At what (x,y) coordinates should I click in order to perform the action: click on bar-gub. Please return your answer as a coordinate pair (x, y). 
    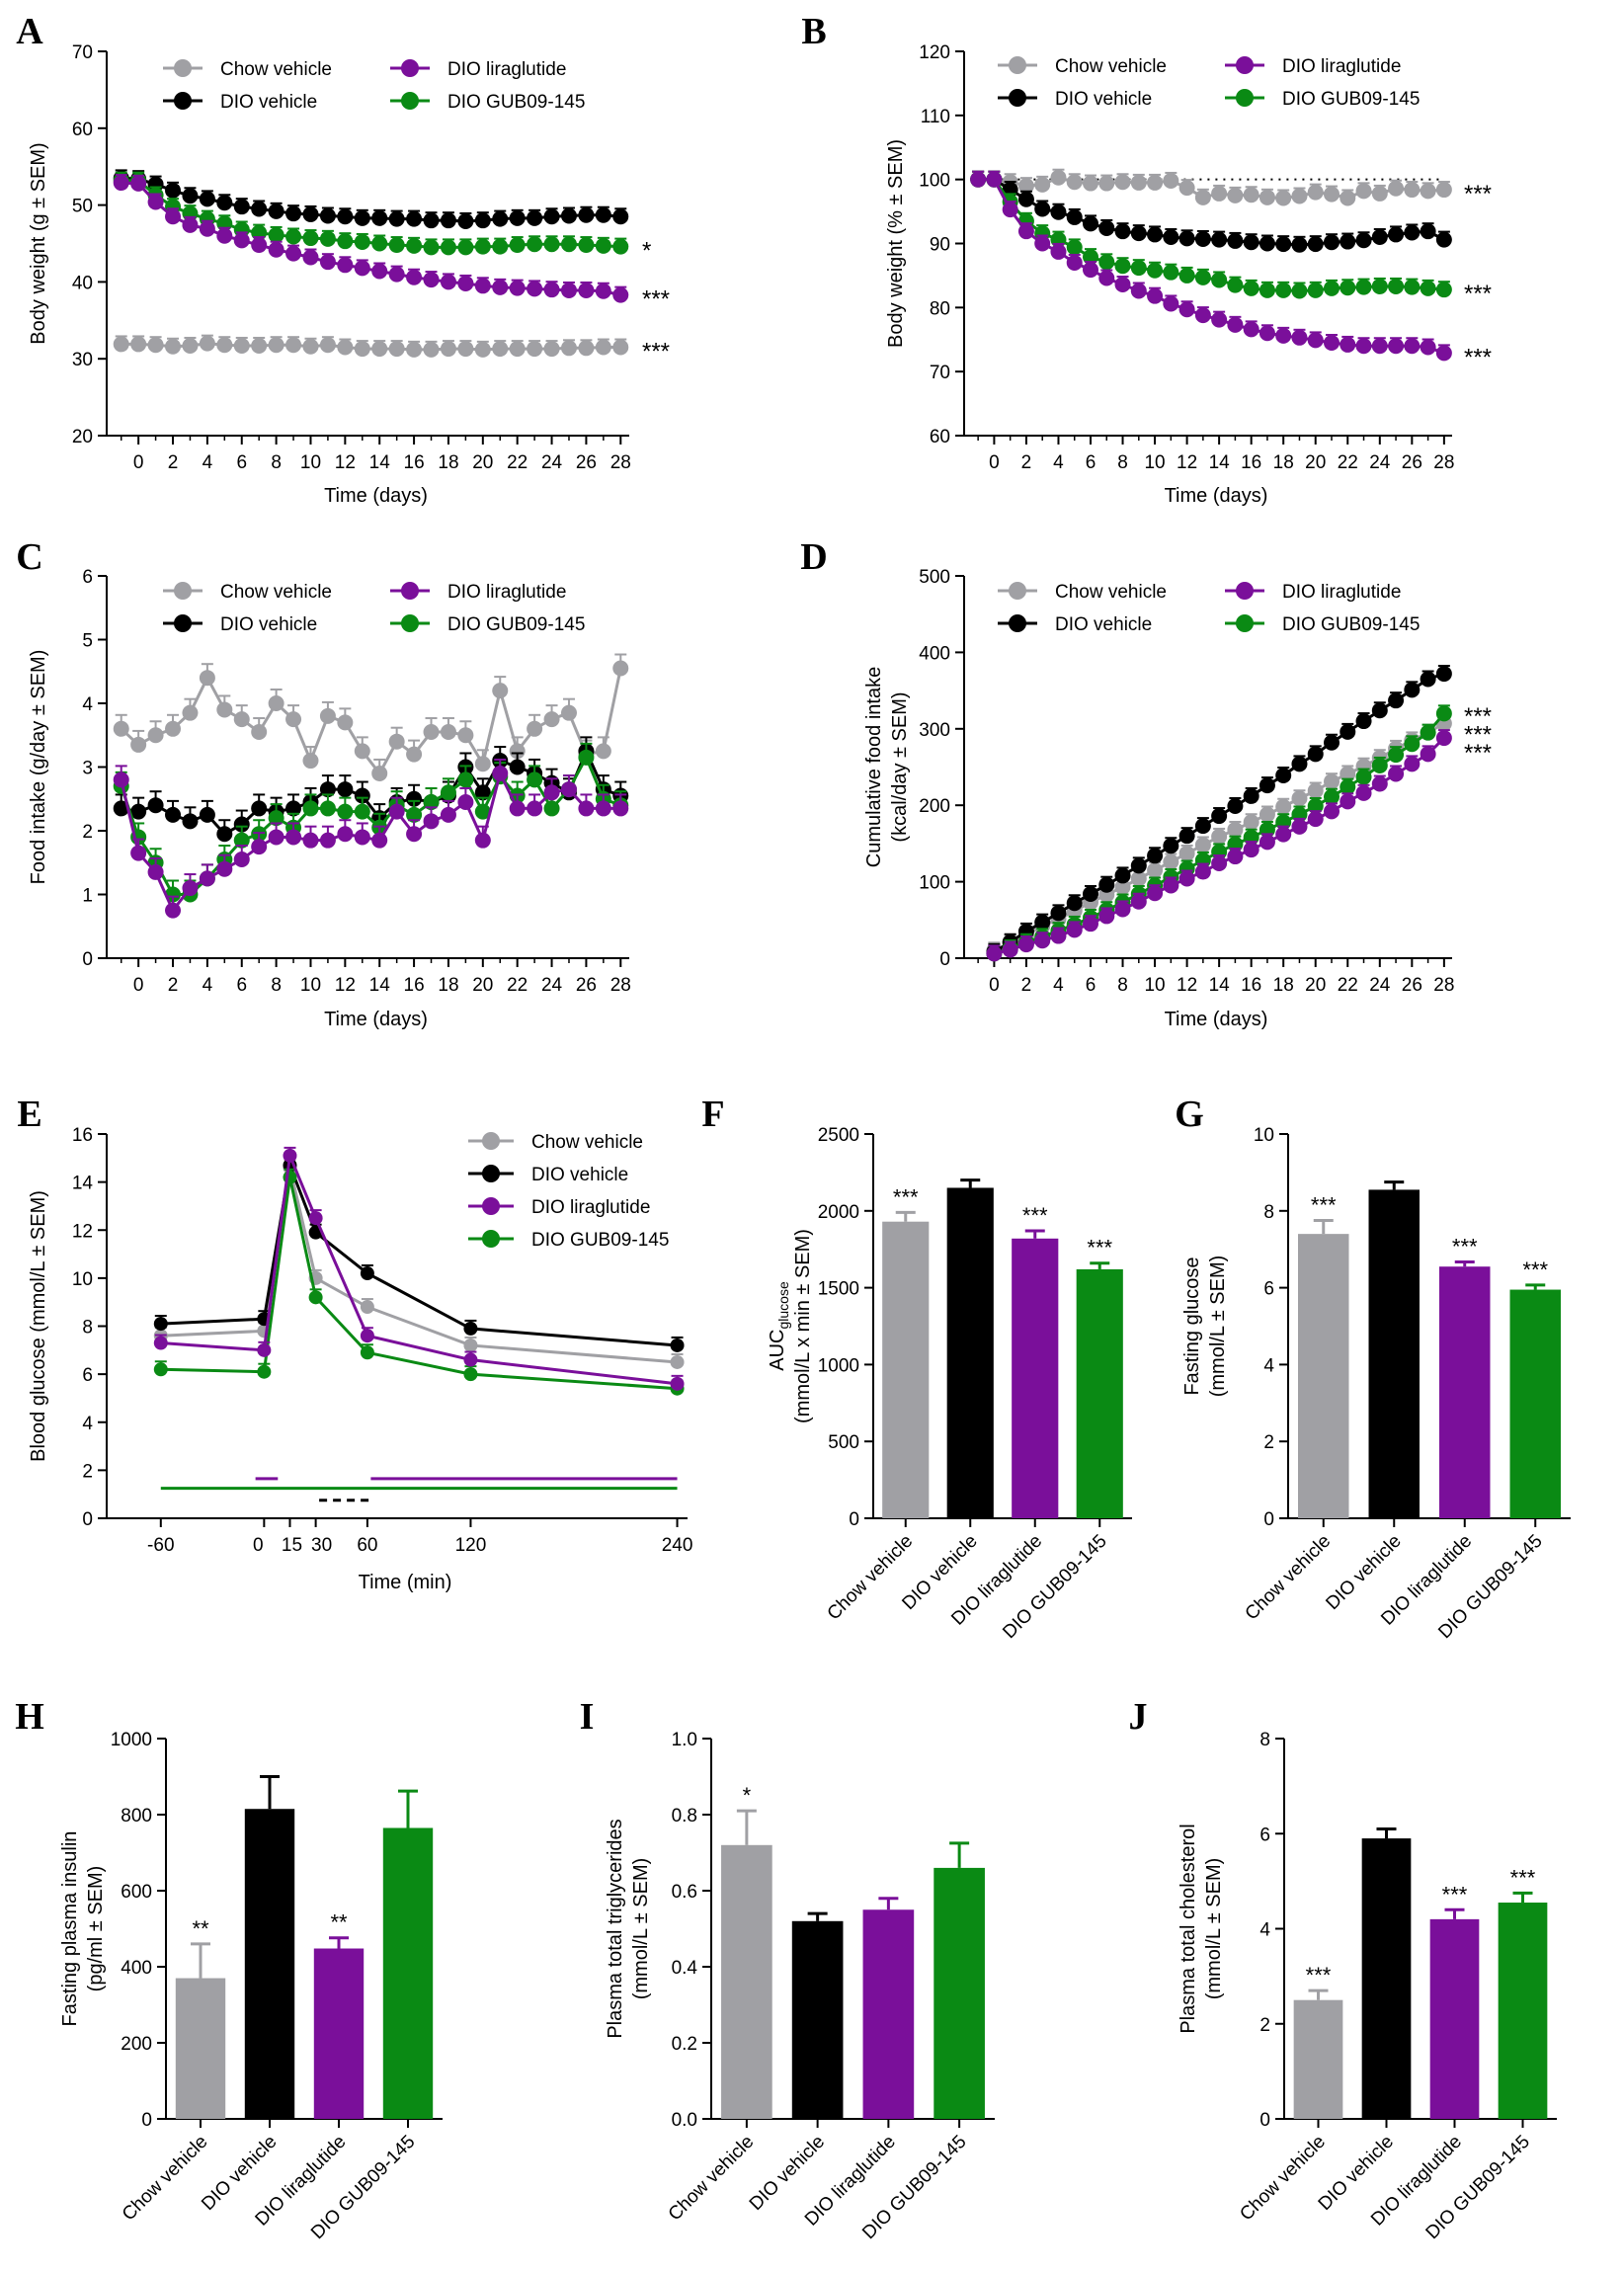
    Looking at the image, I should click on (1100, 1393).